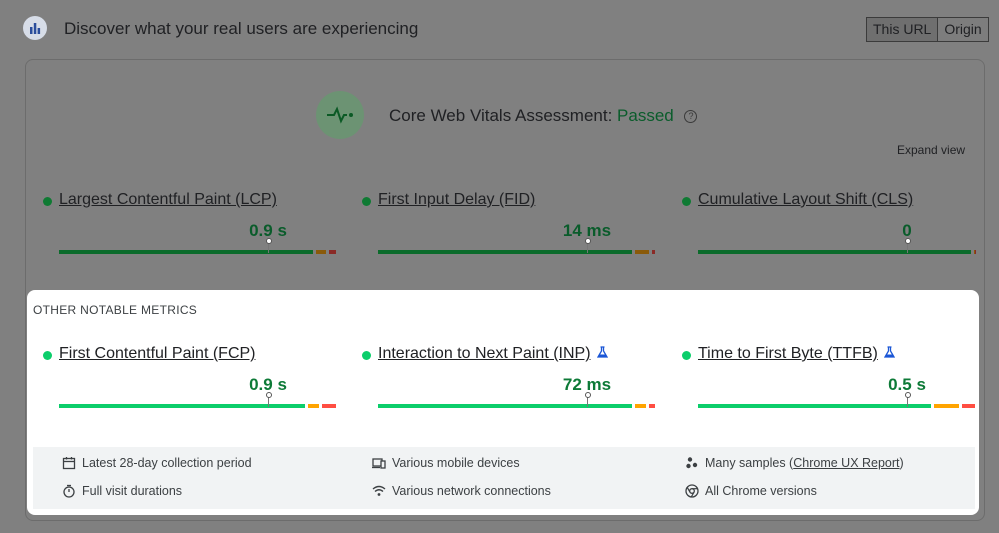  I want to click on origin-tab: Origin, so click(963, 29).